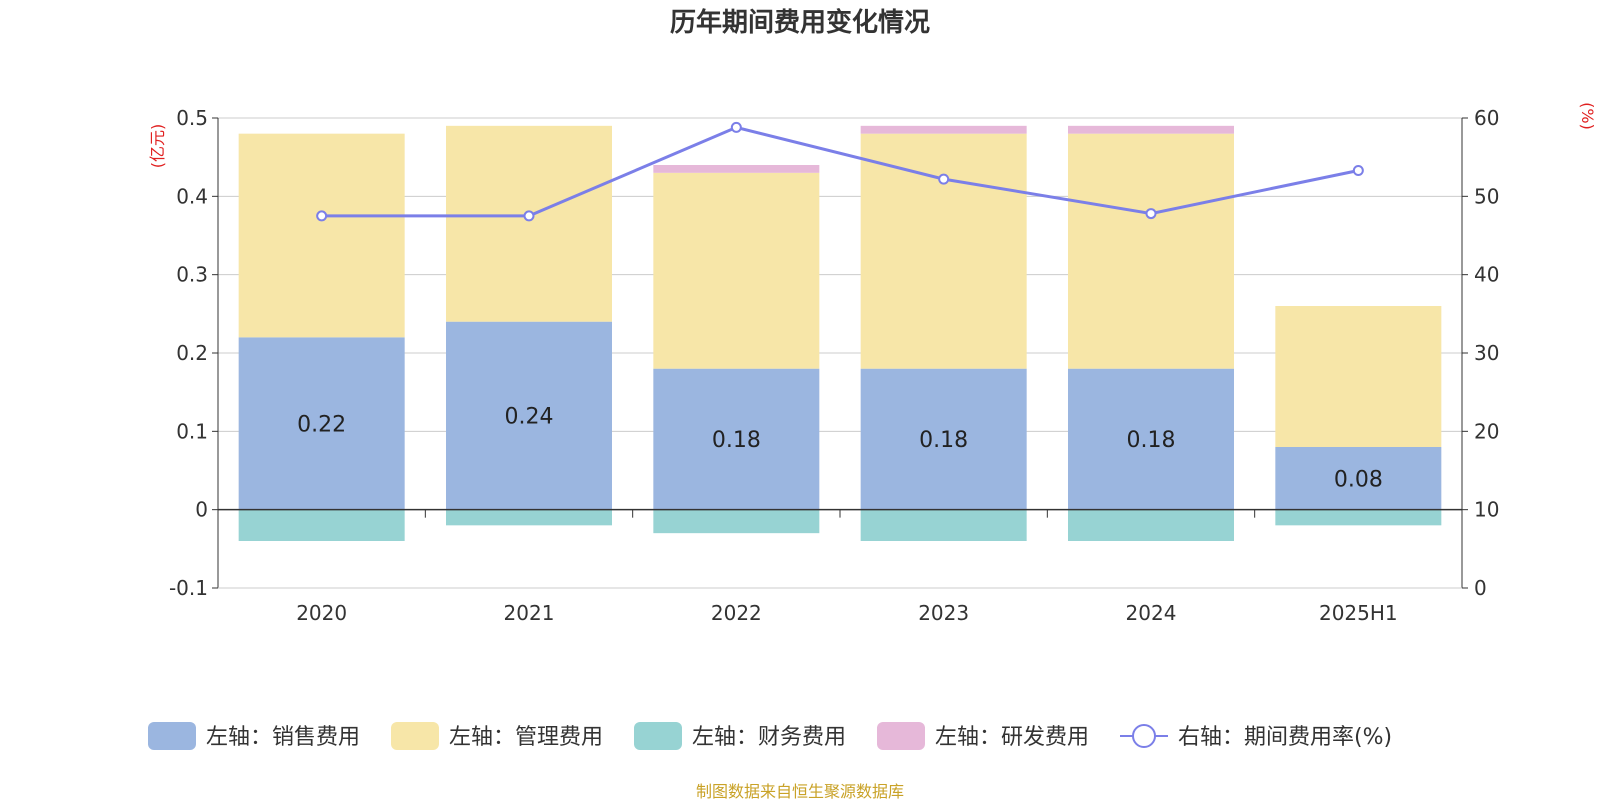 The image size is (1600, 802). What do you see at coordinates (1012, 737) in the screenshot?
I see `legend-label: 左轴：研发费用` at bounding box center [1012, 737].